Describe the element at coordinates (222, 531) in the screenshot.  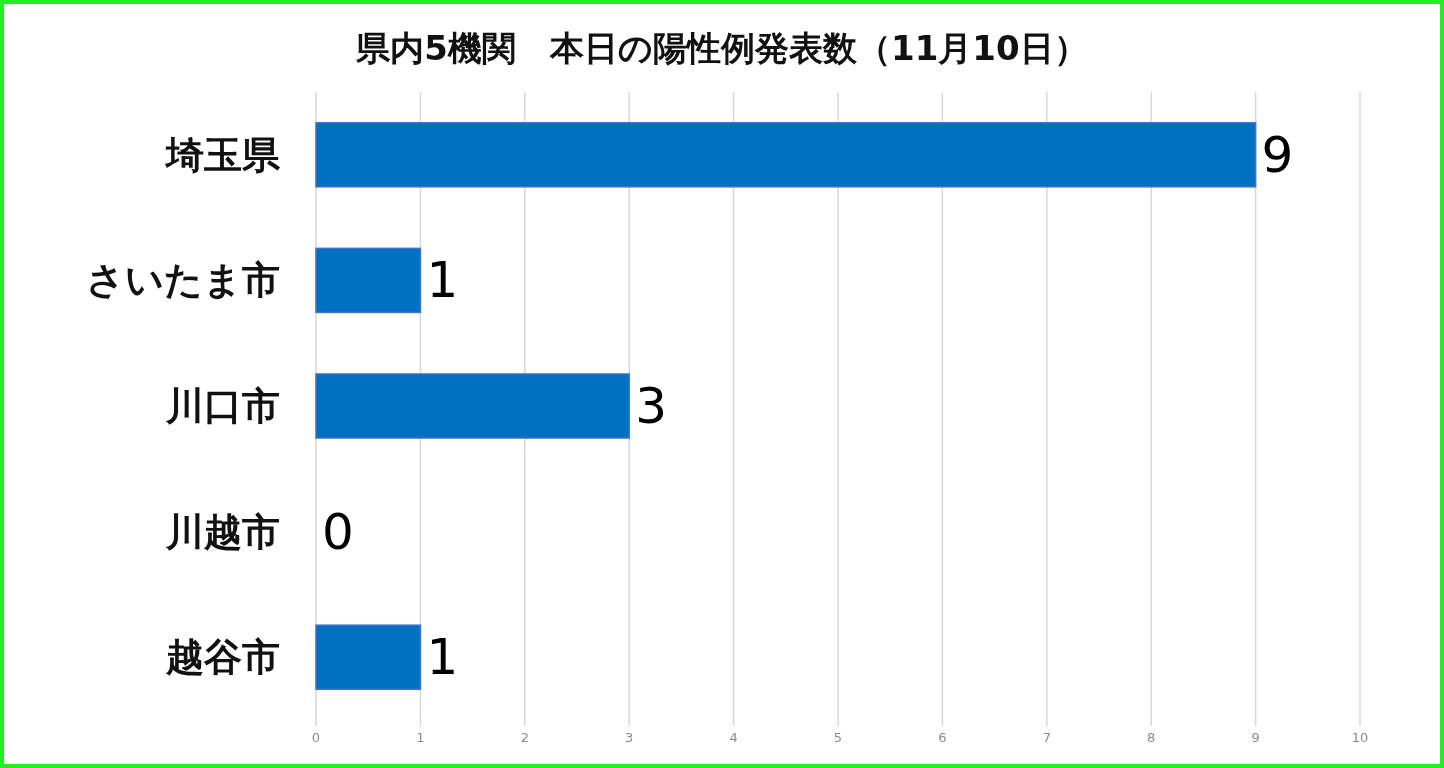
I see `y-tick-label: 川越市` at that location.